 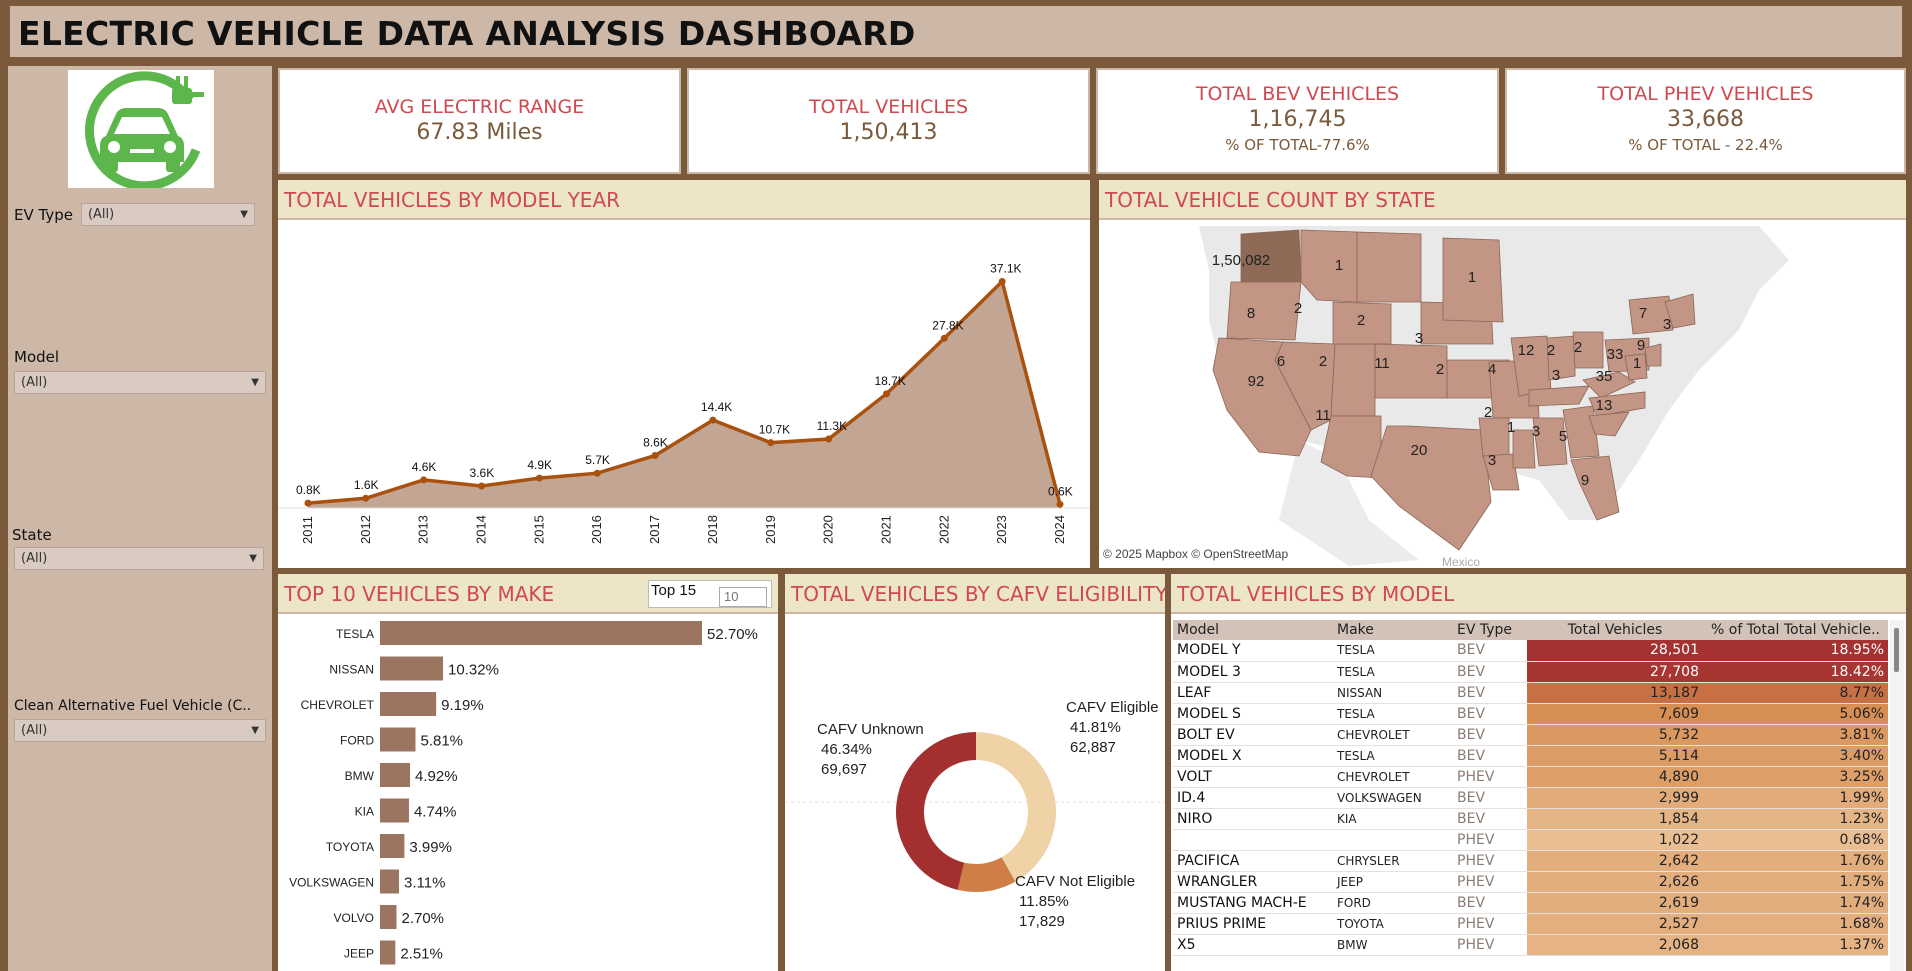 What do you see at coordinates (1530, 945) in the screenshot?
I see `table-row: X5 BMW PHEV 2,068 1.37%` at bounding box center [1530, 945].